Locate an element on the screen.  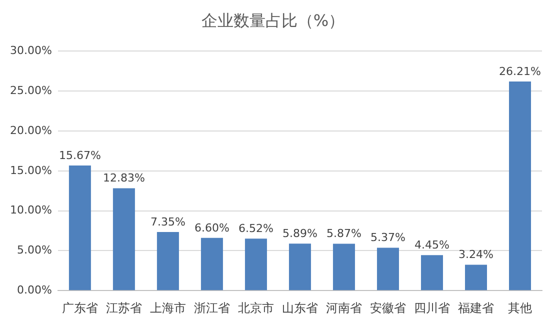
data-label: 12.83% is located at coordinates (123, 178).